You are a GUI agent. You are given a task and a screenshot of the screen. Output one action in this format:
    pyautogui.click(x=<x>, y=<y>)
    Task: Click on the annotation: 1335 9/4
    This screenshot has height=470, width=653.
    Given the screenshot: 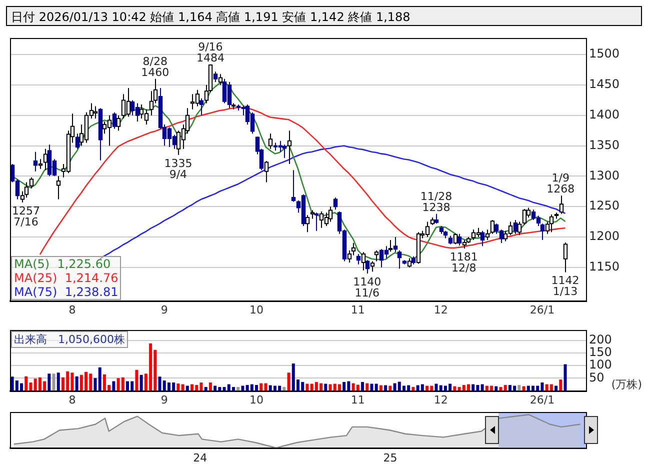 What is the action you would take?
    pyautogui.click(x=178, y=168)
    